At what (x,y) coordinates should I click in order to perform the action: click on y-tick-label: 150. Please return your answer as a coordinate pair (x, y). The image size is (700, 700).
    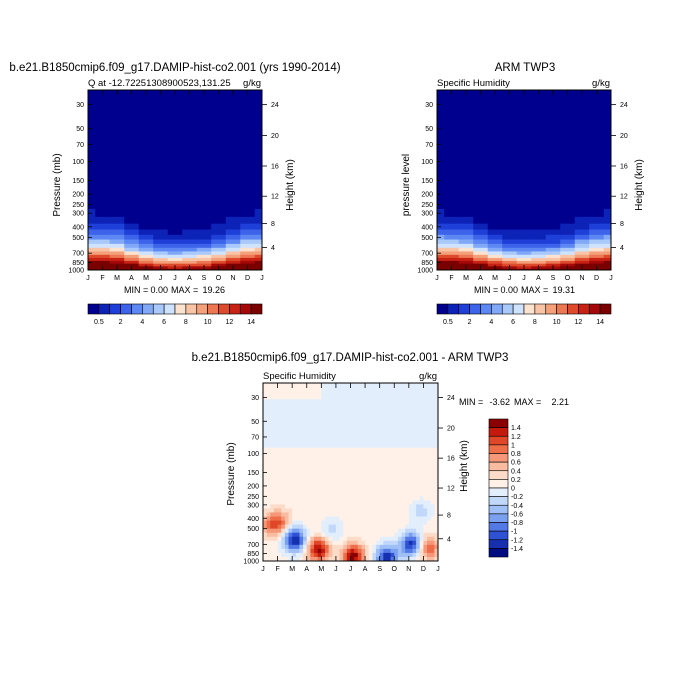
    Looking at the image, I should click on (78, 181).